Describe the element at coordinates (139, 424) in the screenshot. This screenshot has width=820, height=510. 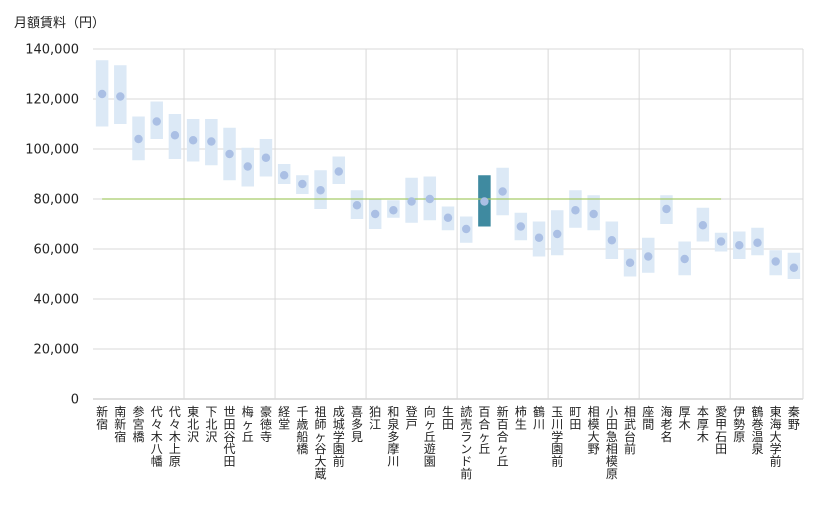
I see `x-tick-label: 参宮橋` at that location.